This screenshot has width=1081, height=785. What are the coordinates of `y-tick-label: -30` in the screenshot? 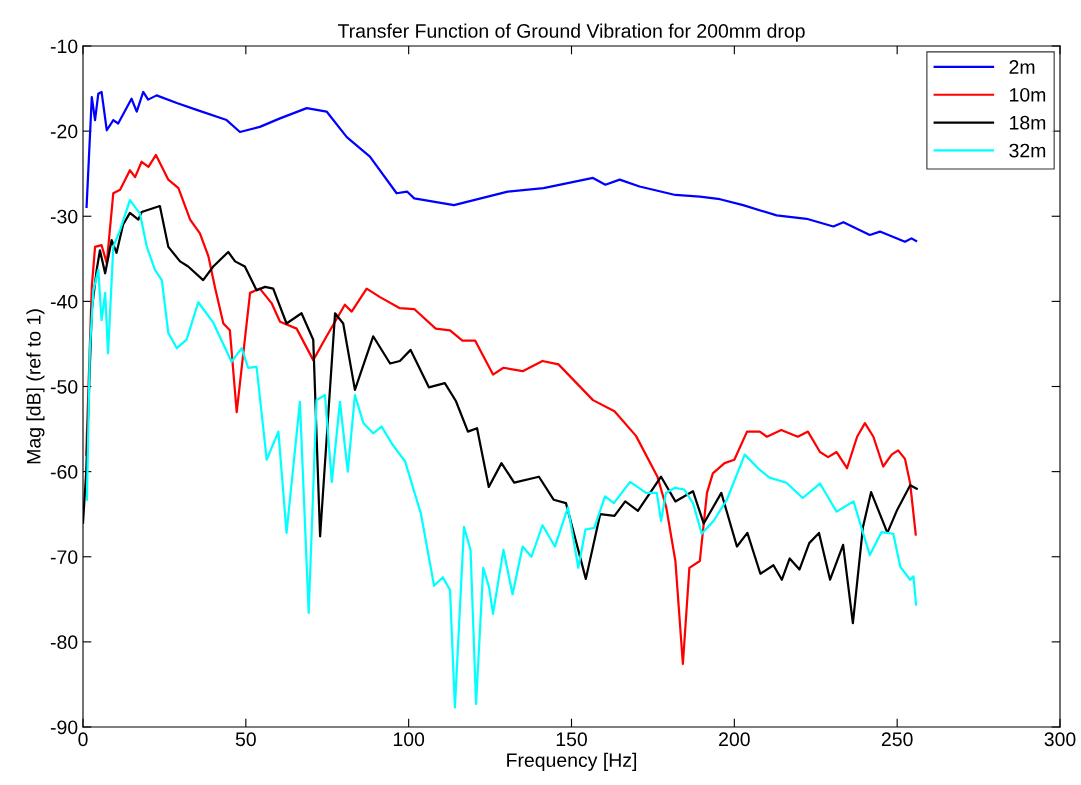 It's located at (64, 216).